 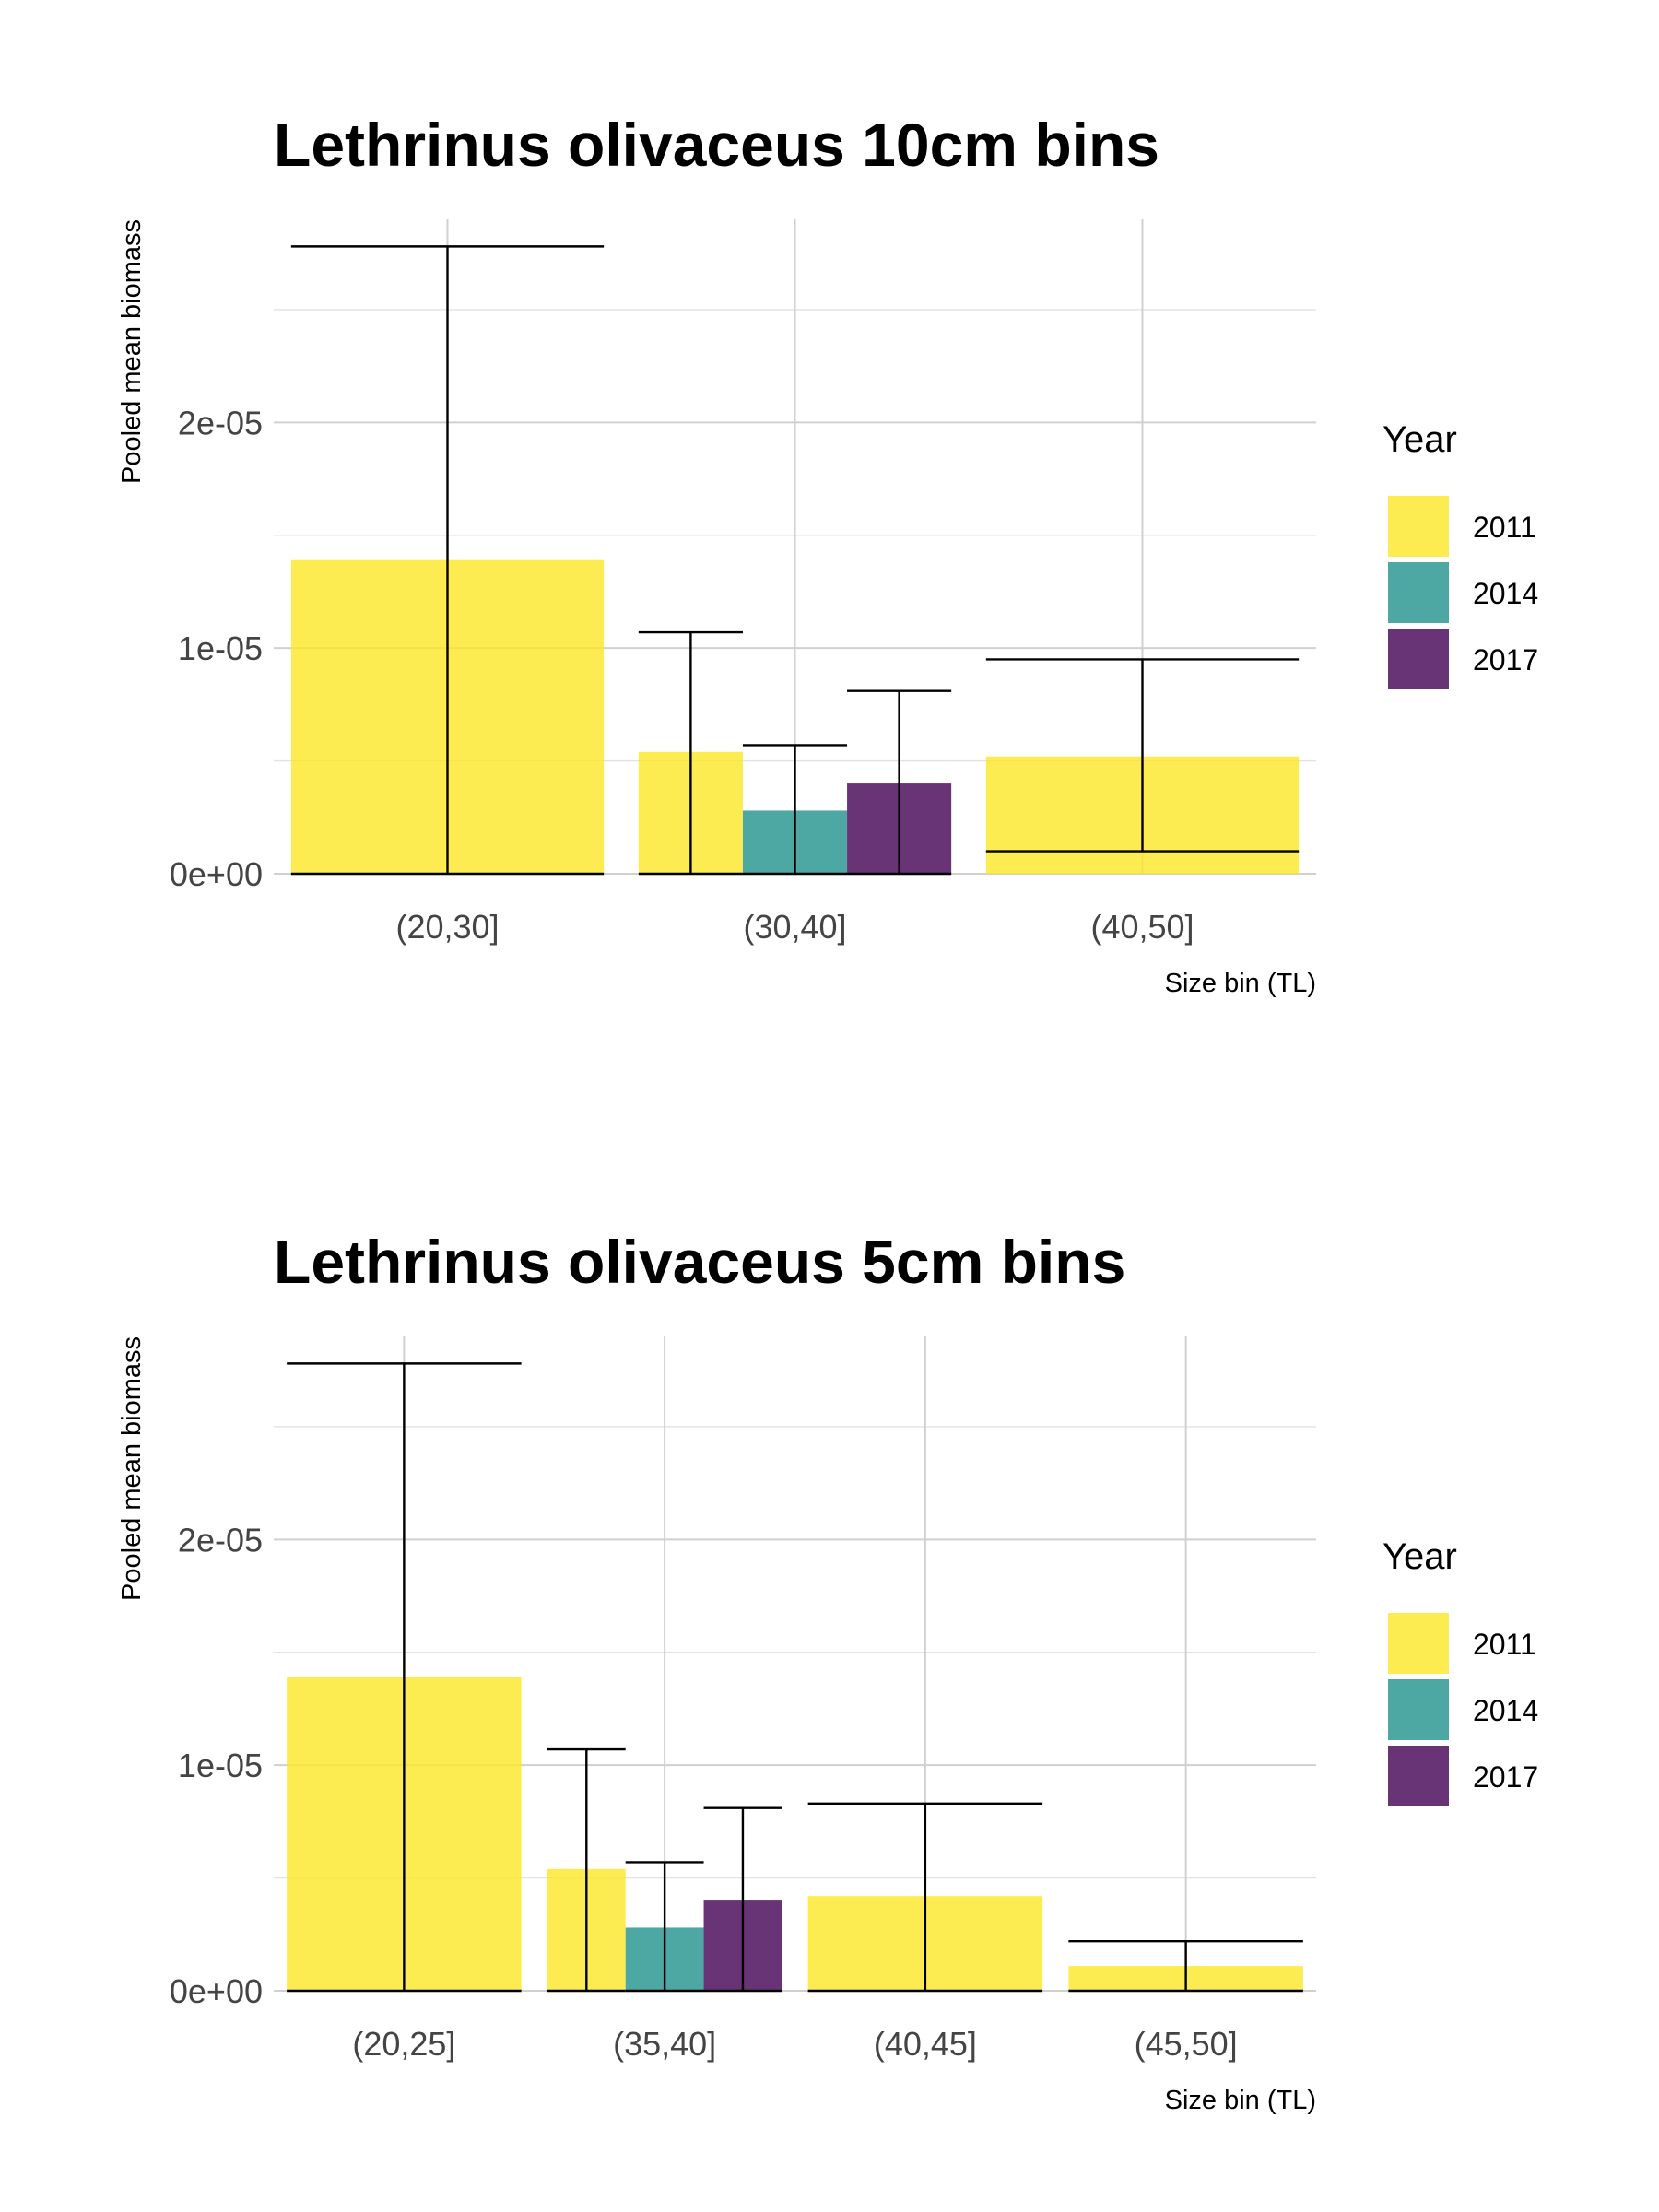 What do you see at coordinates (716, 145) in the screenshot?
I see `chart-title: Lethrinus olivaceus 10cm bins` at bounding box center [716, 145].